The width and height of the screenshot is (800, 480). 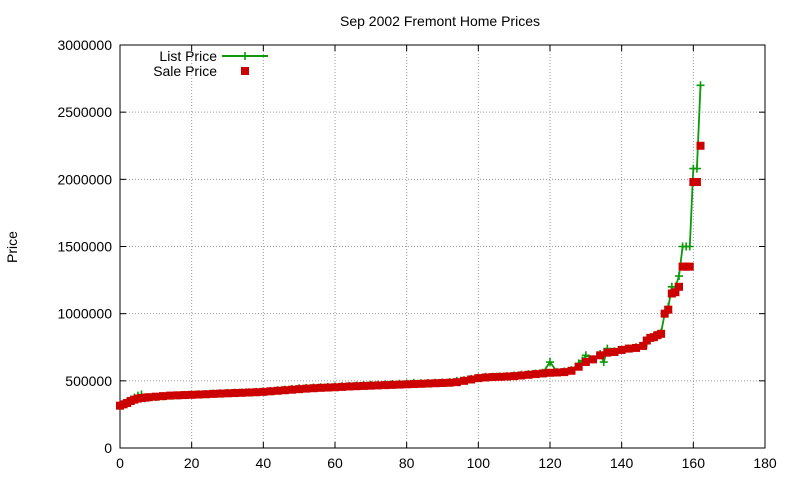 I want to click on y-tick-label: 500000, so click(x=88, y=381).